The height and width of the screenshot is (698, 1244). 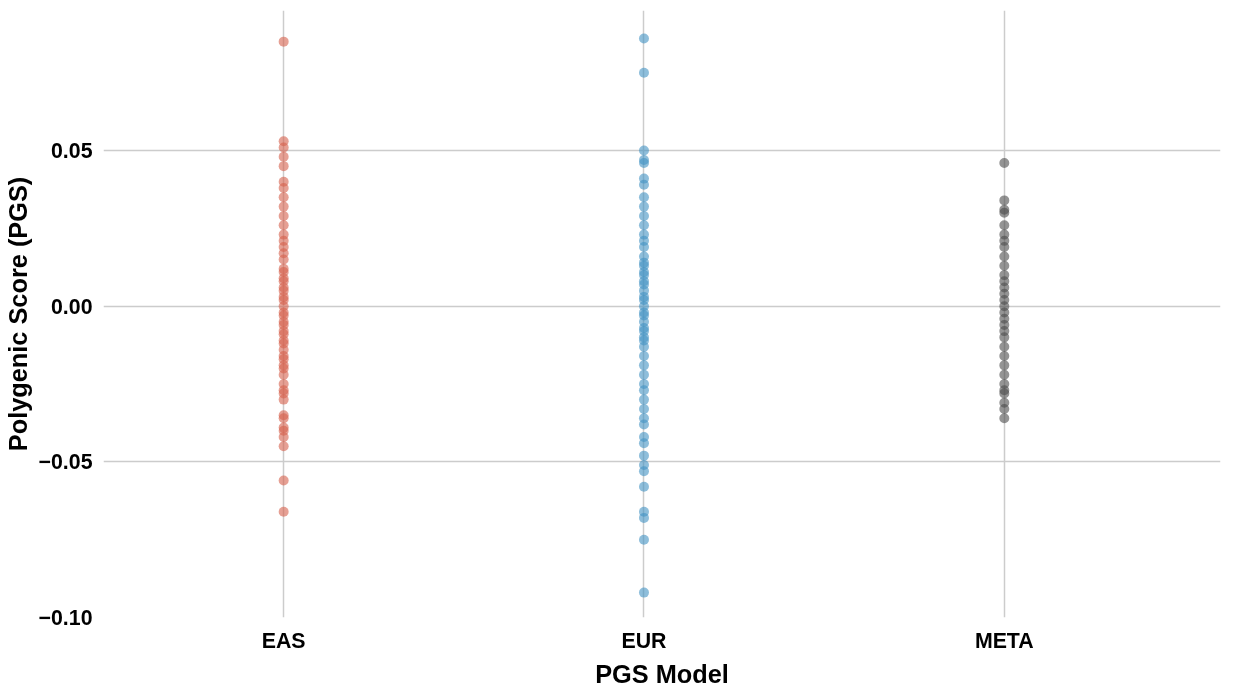 What do you see at coordinates (644, 640) in the screenshot?
I see `x-tick-label: EUR` at bounding box center [644, 640].